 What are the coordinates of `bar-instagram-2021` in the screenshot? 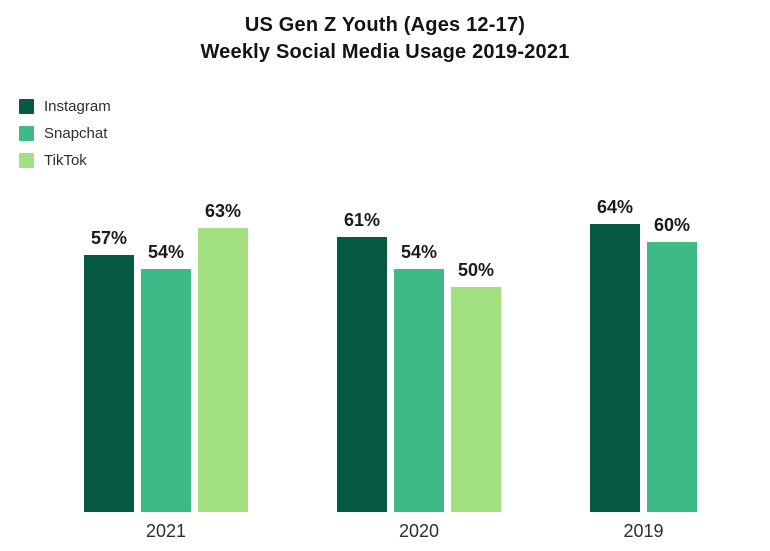 It's located at (109, 383).